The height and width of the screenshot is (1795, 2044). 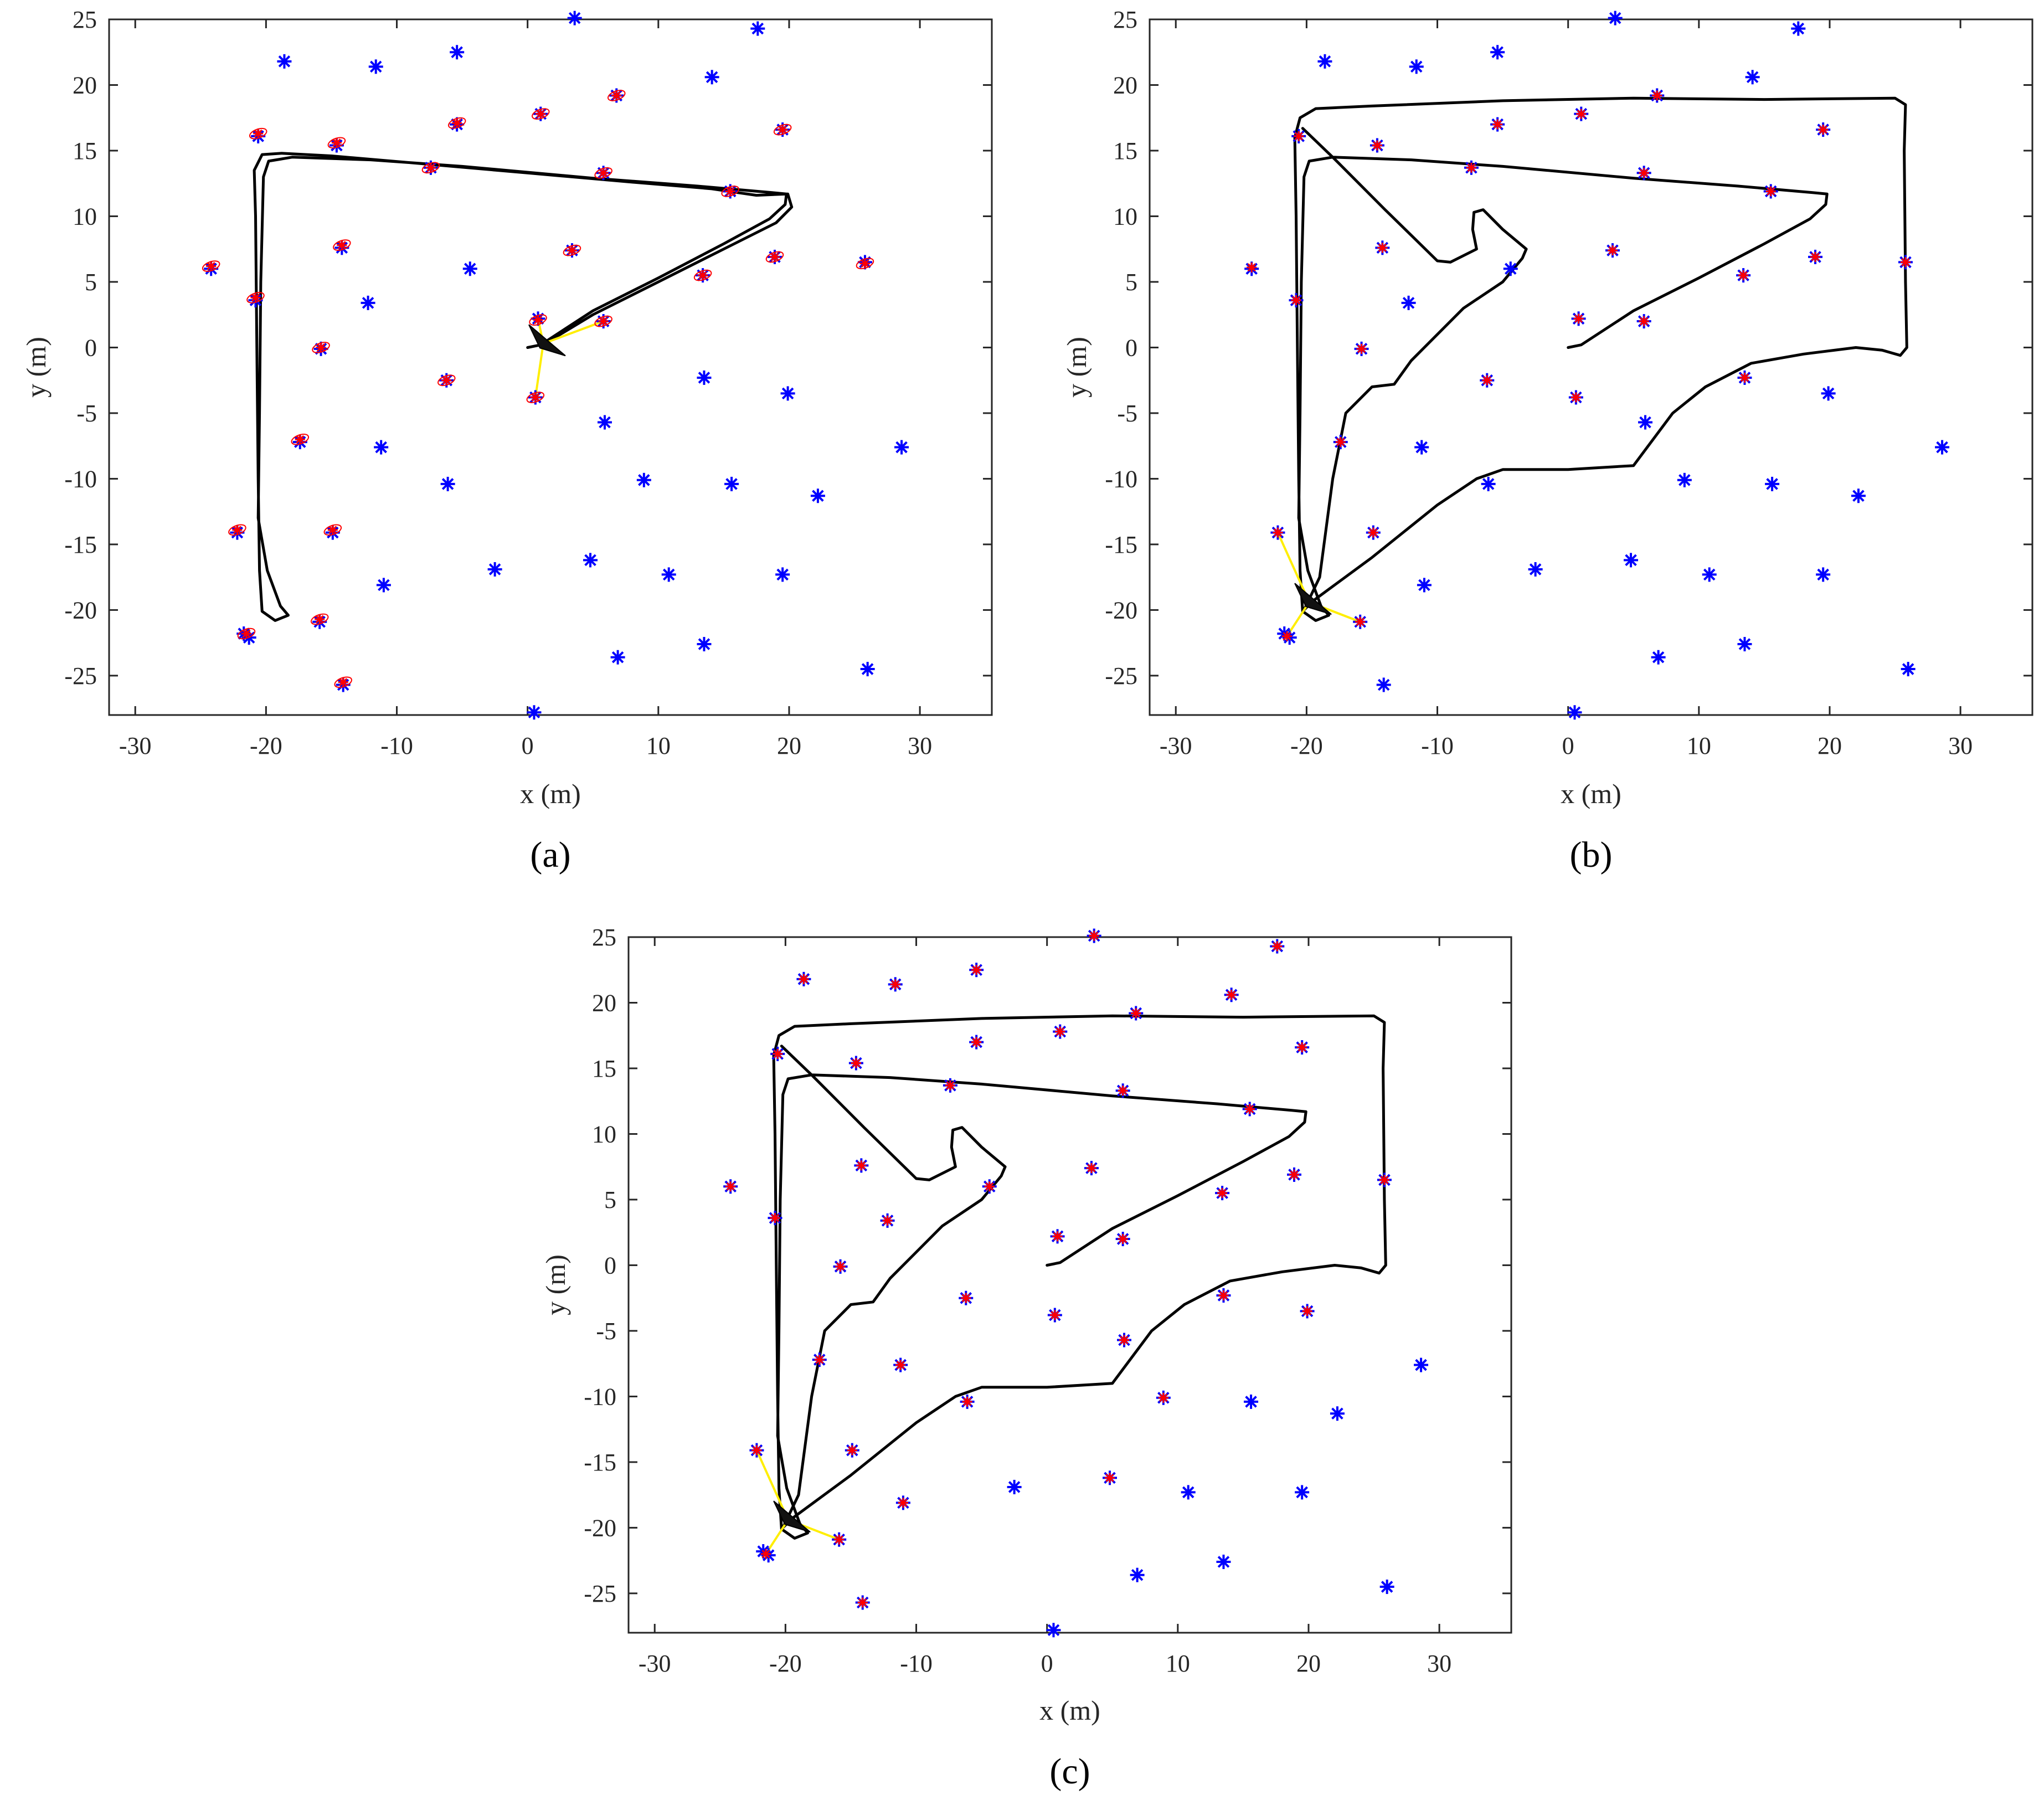 I want to click on y-tick-label-5: 0, so click(x=1131, y=347).